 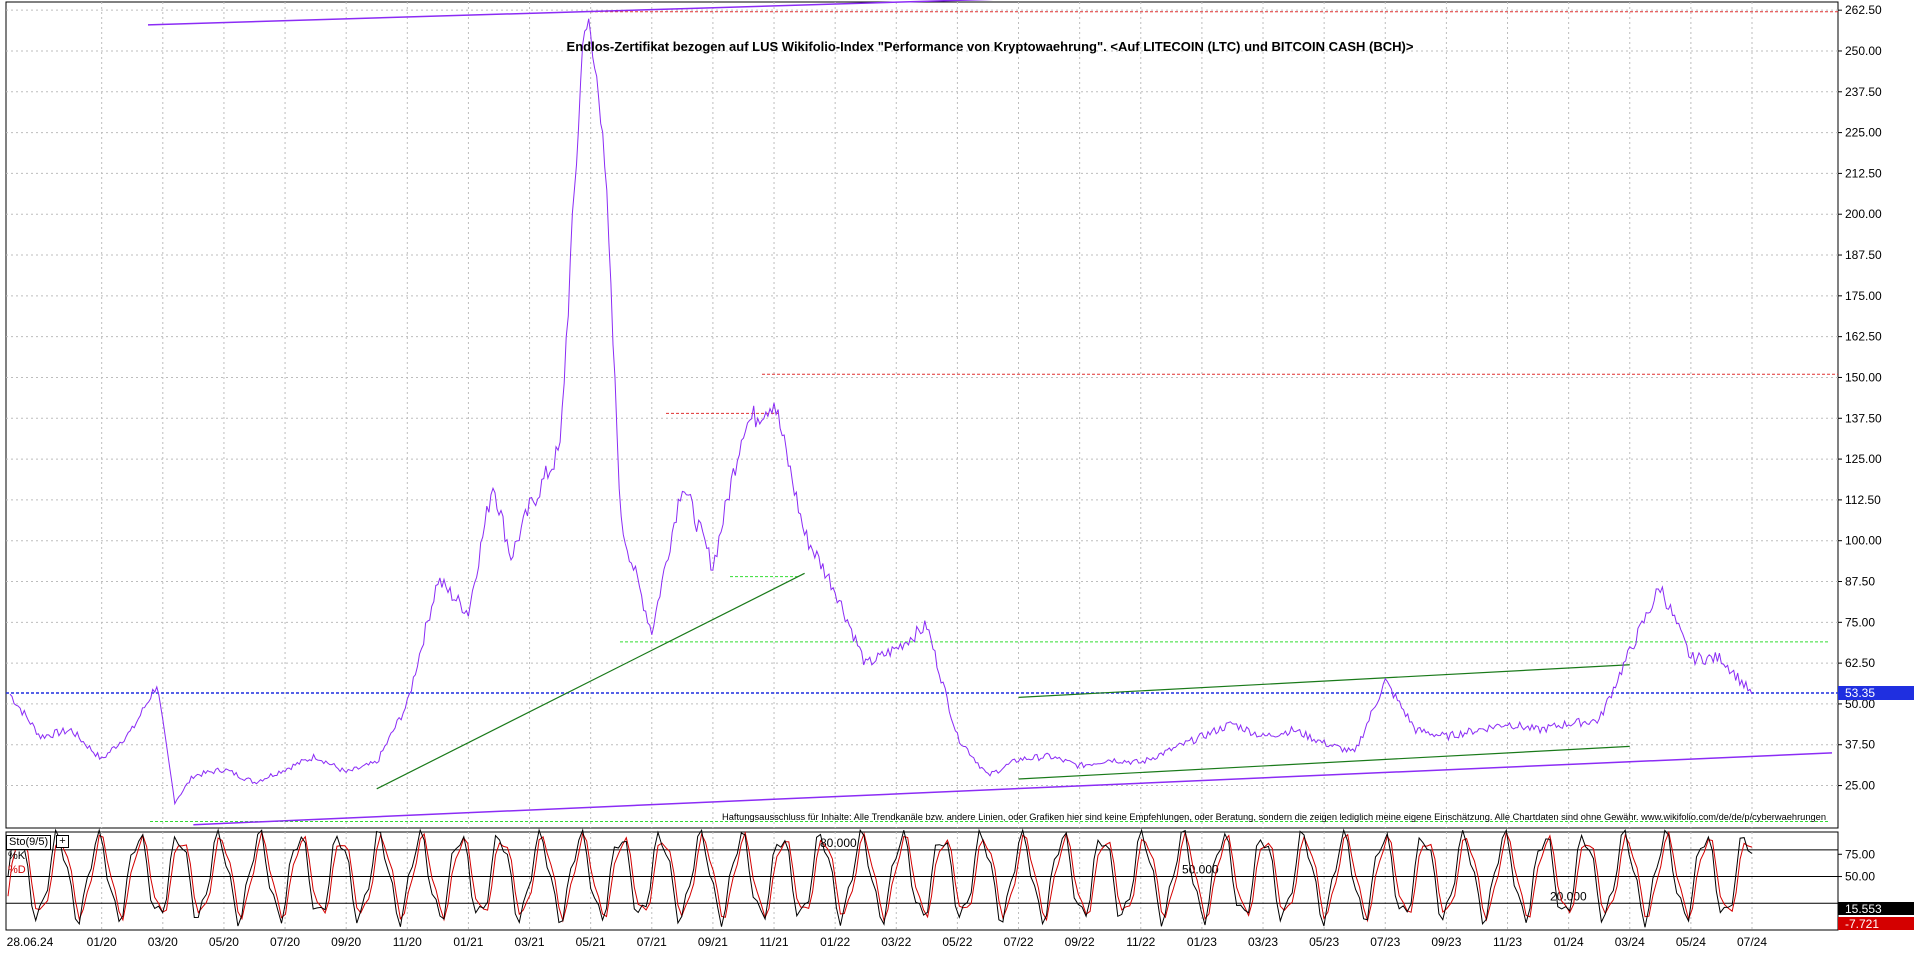 What do you see at coordinates (1140, 941) in the screenshot?
I see `x-tick-label: 11/22` at bounding box center [1140, 941].